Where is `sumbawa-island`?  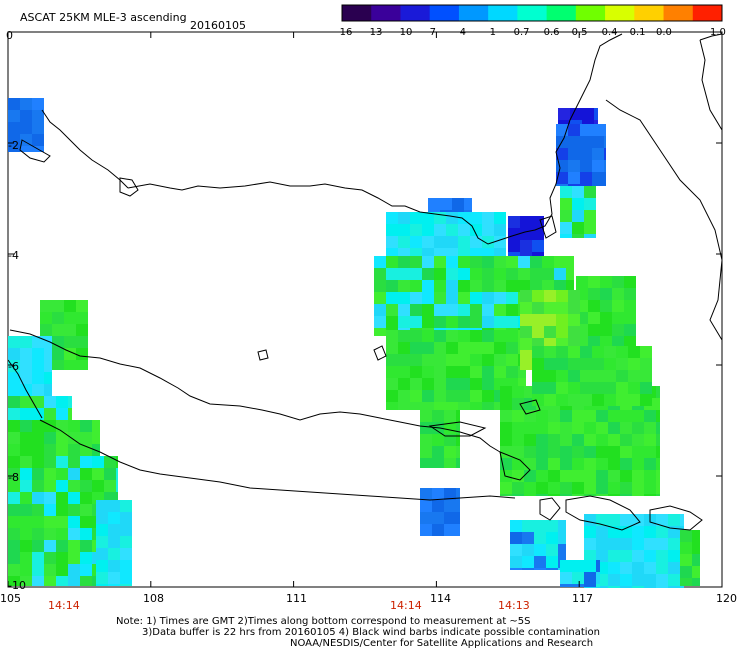 sumbawa-island is located at coordinates (603, 513).